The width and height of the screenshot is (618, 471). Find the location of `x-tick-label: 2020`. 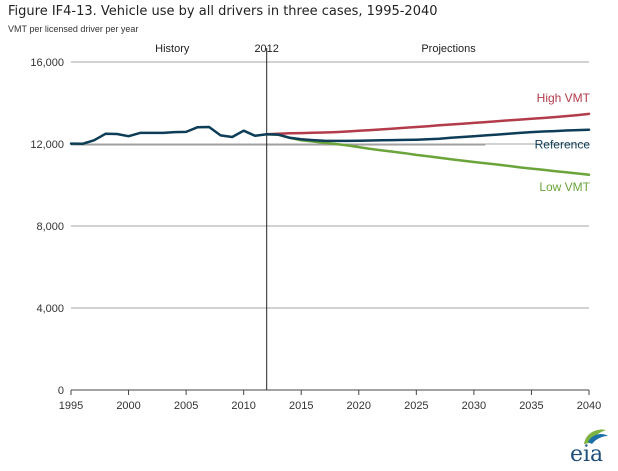

x-tick-label: 2020 is located at coordinates (359, 406).